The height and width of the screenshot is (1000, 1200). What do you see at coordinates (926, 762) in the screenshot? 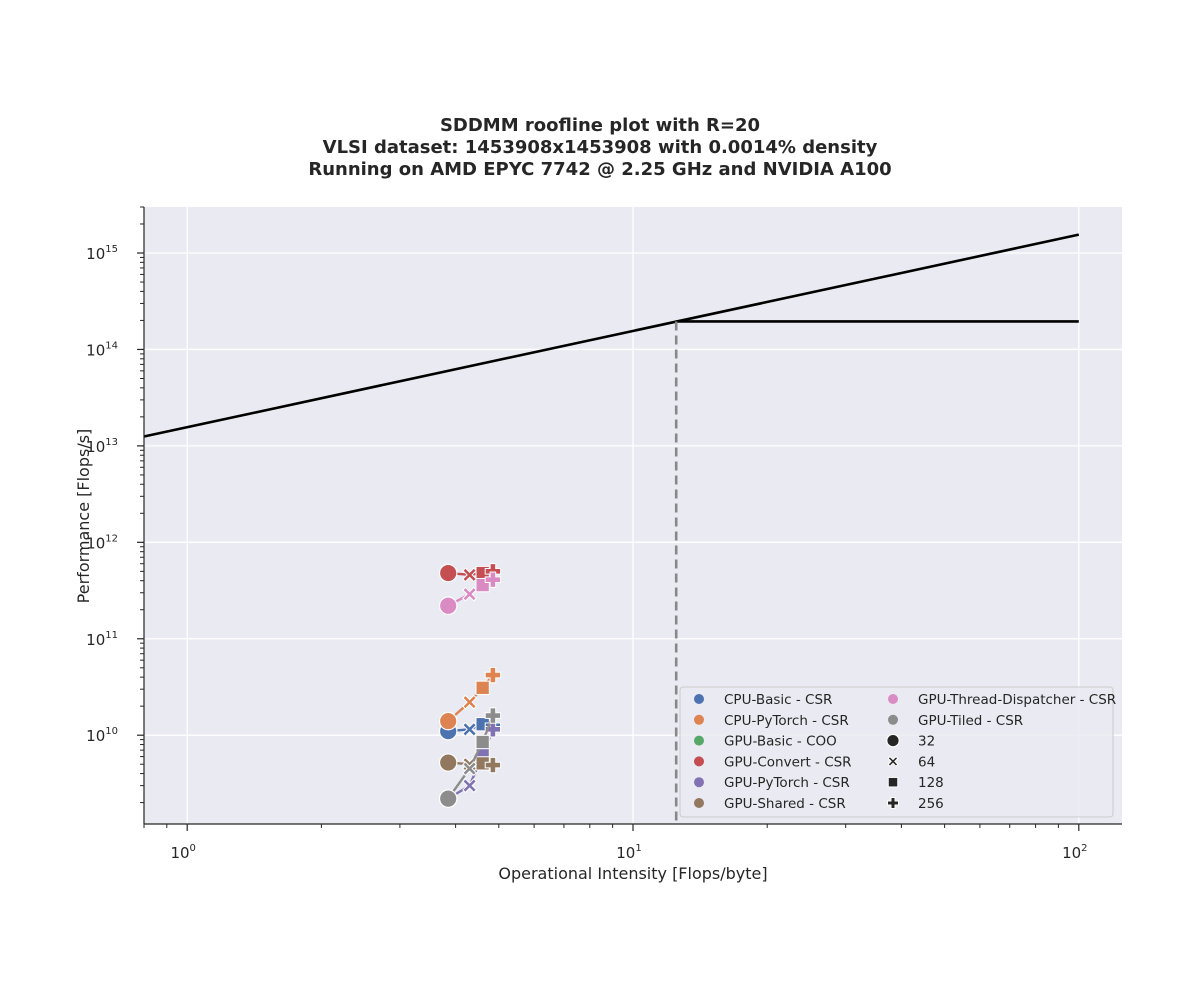
I see `legend-label: 64` at bounding box center [926, 762].